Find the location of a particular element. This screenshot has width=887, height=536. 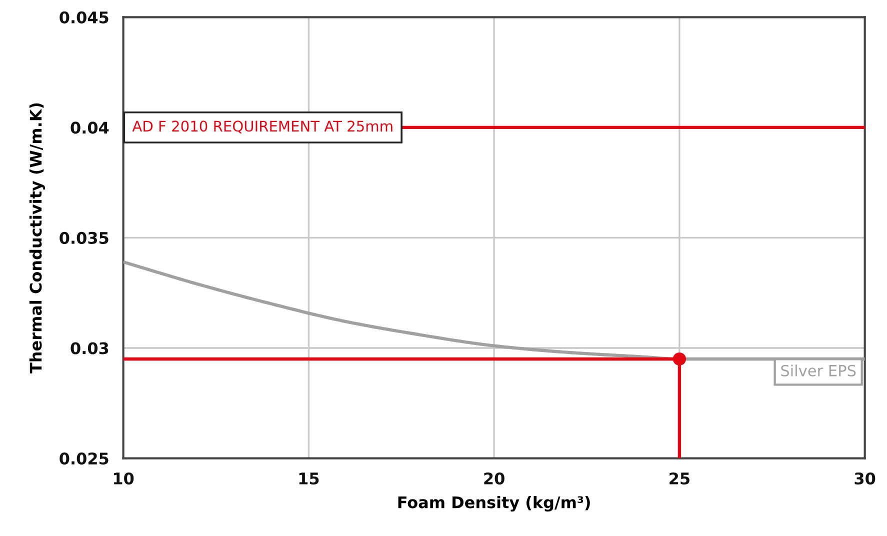

y-tick-label: 0.045 is located at coordinates (84, 17).